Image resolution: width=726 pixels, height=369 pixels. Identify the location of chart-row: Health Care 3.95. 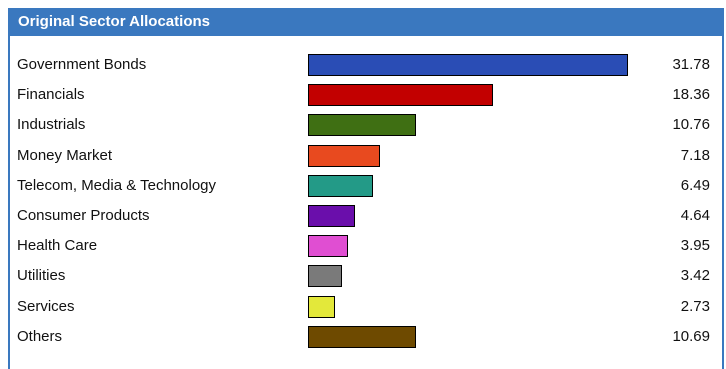
(366, 246).